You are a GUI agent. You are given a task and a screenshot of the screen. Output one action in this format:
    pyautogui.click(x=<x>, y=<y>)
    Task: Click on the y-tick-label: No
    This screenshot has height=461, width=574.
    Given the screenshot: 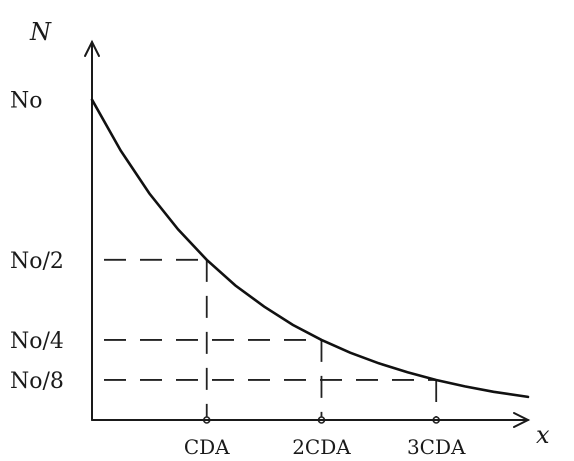 What is the action you would take?
    pyautogui.click(x=26, y=101)
    